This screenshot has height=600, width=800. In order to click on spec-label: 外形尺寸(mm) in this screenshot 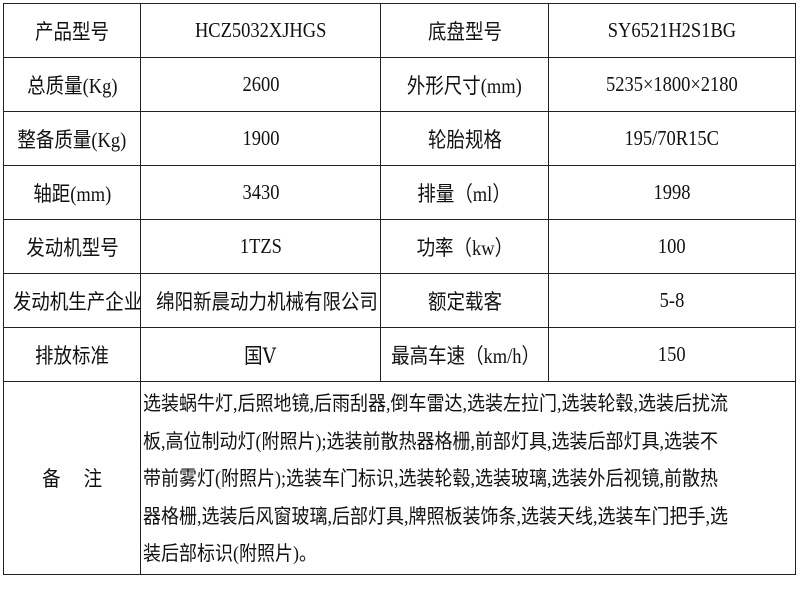, I will do `click(464, 84)`.